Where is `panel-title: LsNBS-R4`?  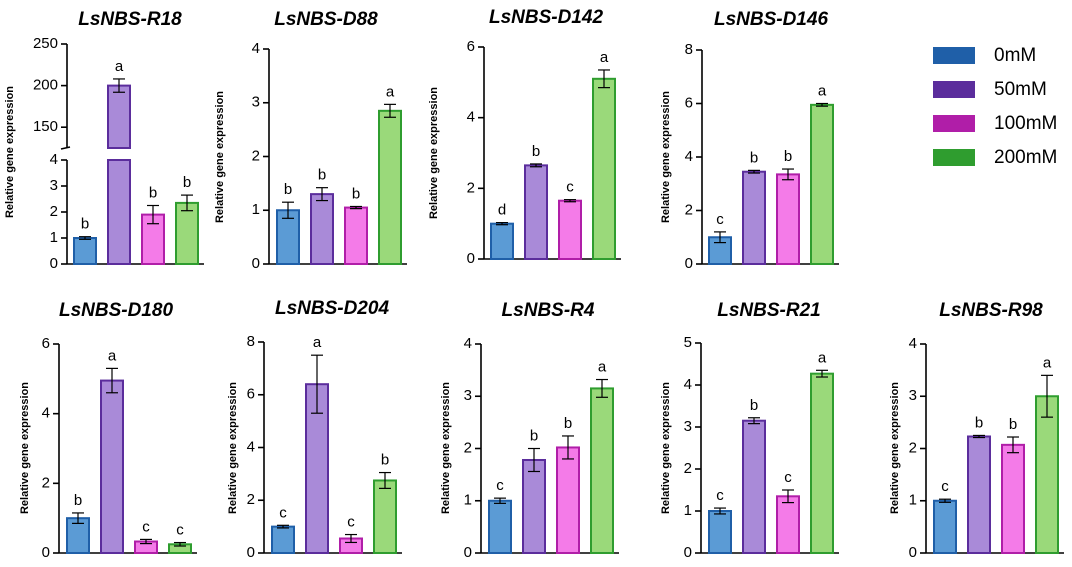
panel-title: LsNBS-R4 is located at coordinates (548, 310).